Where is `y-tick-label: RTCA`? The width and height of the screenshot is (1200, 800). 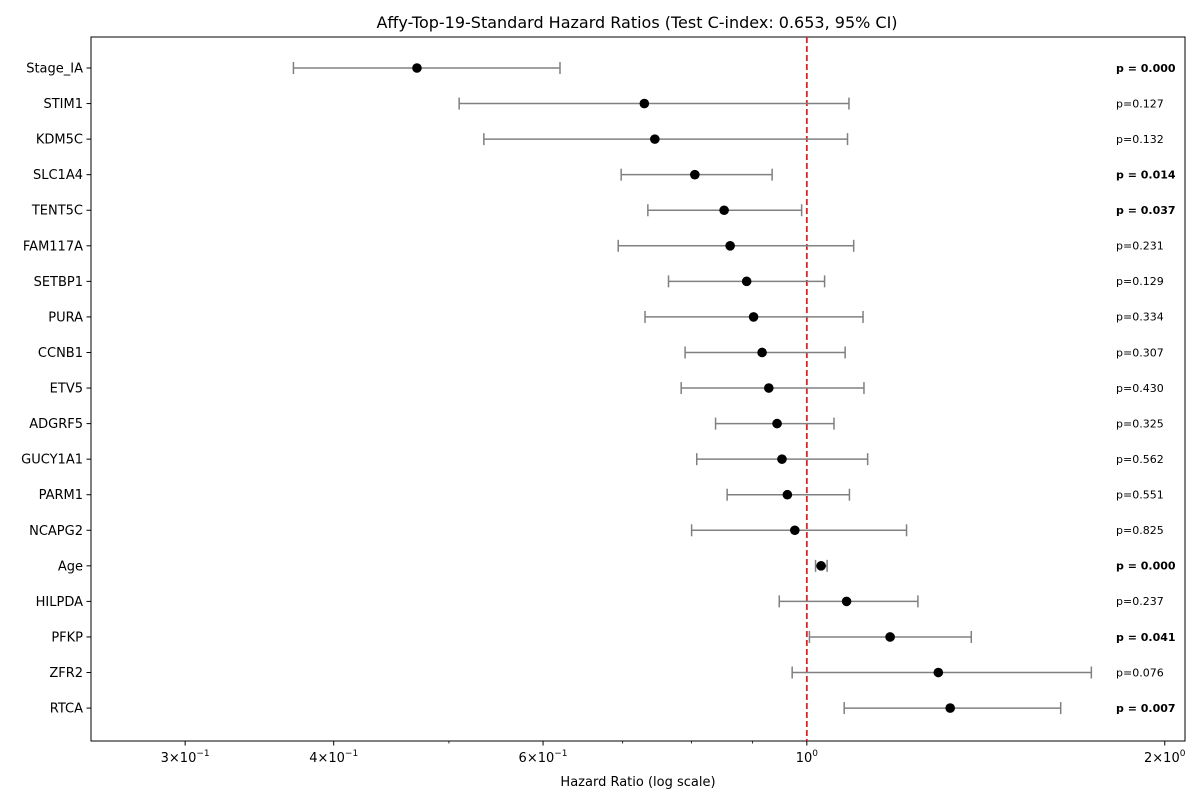 y-tick-label: RTCA is located at coordinates (66, 709).